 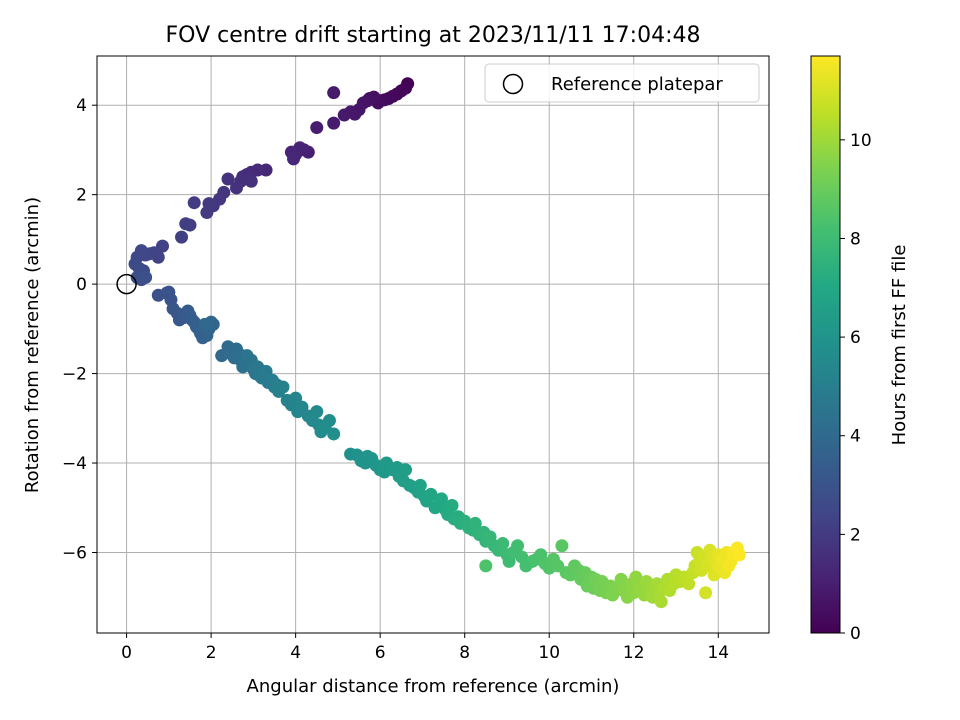 What do you see at coordinates (513, 84) in the screenshot?
I see `legend-marker-reference` at bounding box center [513, 84].